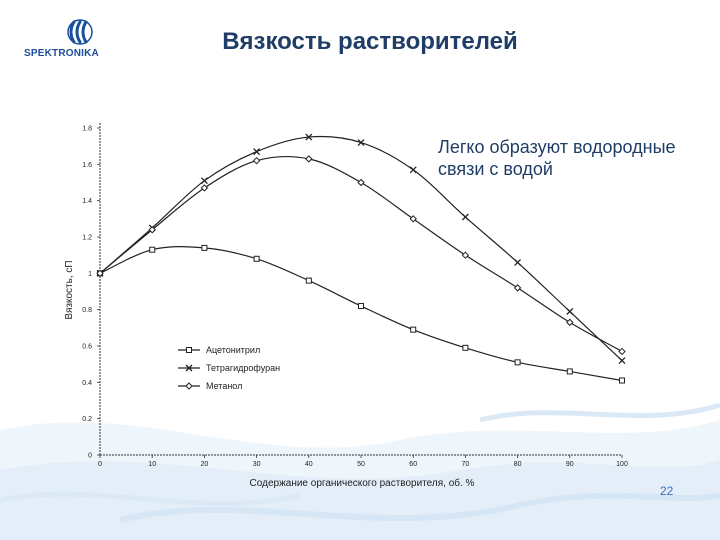 The image size is (720, 540). Describe the element at coordinates (189, 368) in the screenshot. I see `legend-marker-cross` at that location.